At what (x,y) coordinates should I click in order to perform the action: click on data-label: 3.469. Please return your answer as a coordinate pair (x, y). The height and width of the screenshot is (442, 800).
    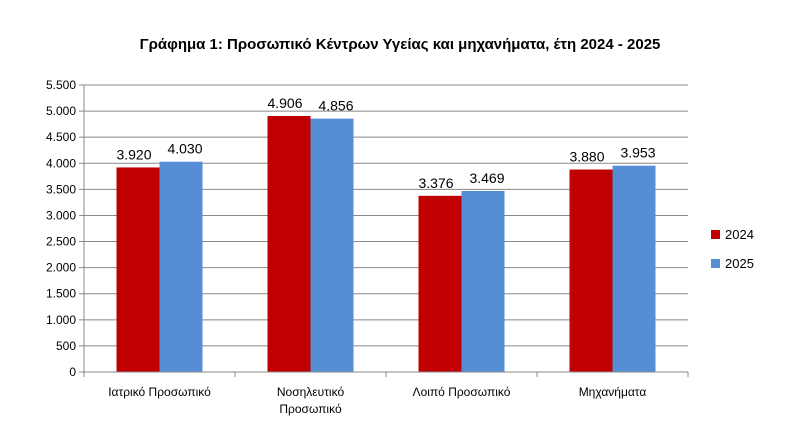
    Looking at the image, I should click on (486, 178).